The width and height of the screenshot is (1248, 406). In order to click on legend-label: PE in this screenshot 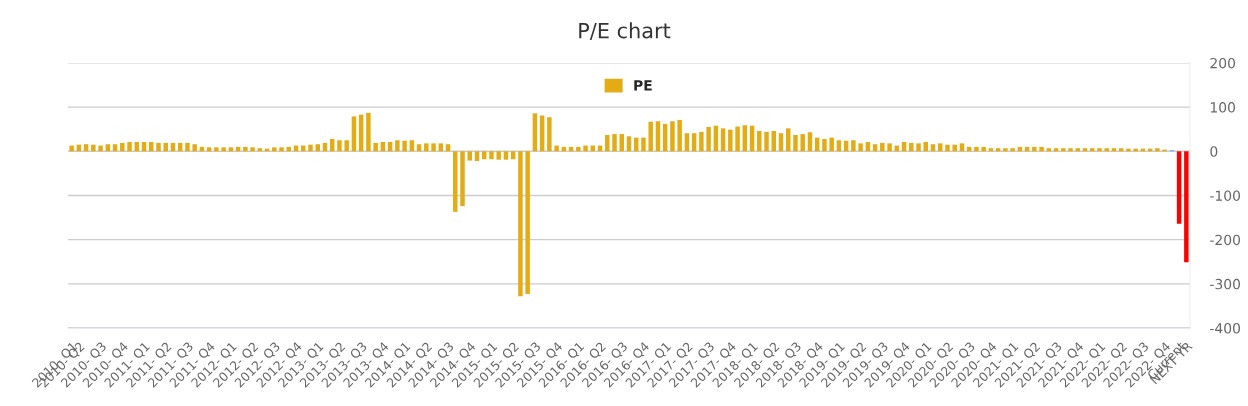, I will do `click(643, 85)`.